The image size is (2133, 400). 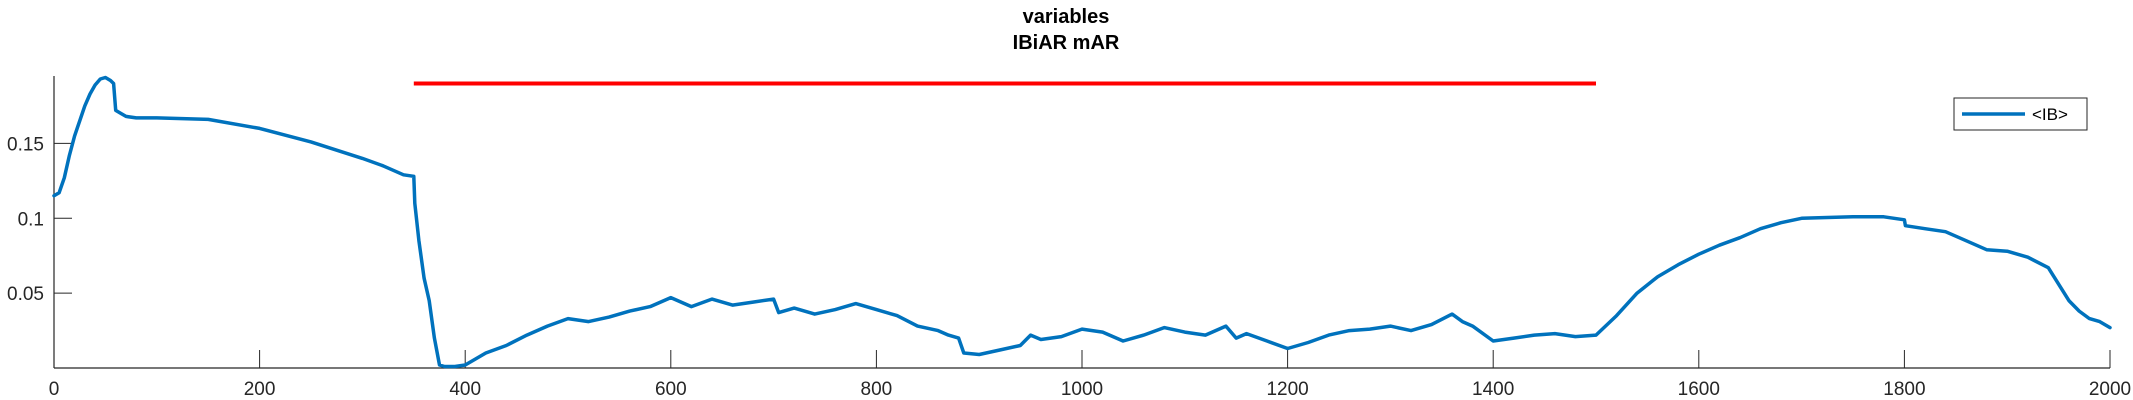 What do you see at coordinates (2110, 389) in the screenshot?
I see `x-tick-label: 2000` at bounding box center [2110, 389].